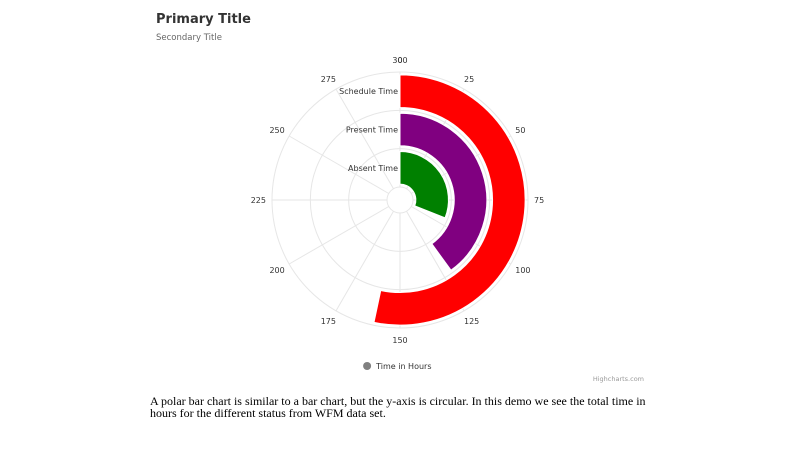 The width and height of the screenshot is (800, 450). I want to click on bar-present-time, so click(443, 191).